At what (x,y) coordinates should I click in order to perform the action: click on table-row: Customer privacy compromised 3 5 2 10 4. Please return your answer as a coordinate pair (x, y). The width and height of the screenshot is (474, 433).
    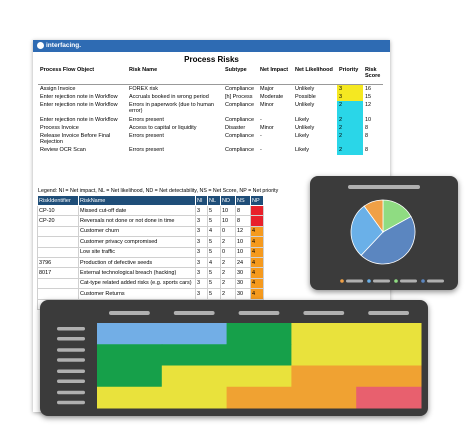
    Looking at the image, I should click on (150, 242).